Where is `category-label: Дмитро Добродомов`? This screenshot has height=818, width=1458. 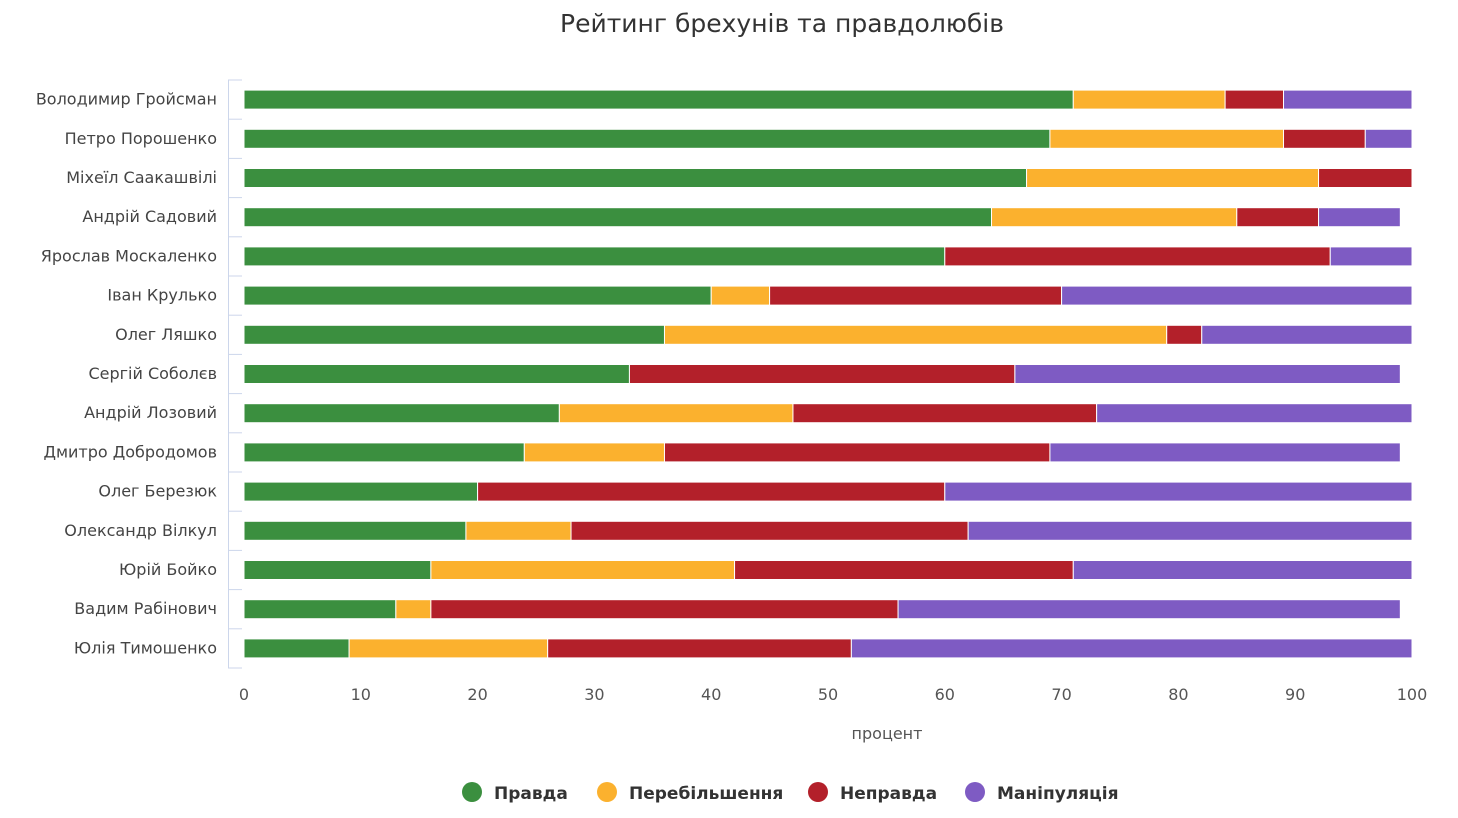
category-label: Дмитро Добродомов is located at coordinates (130, 451).